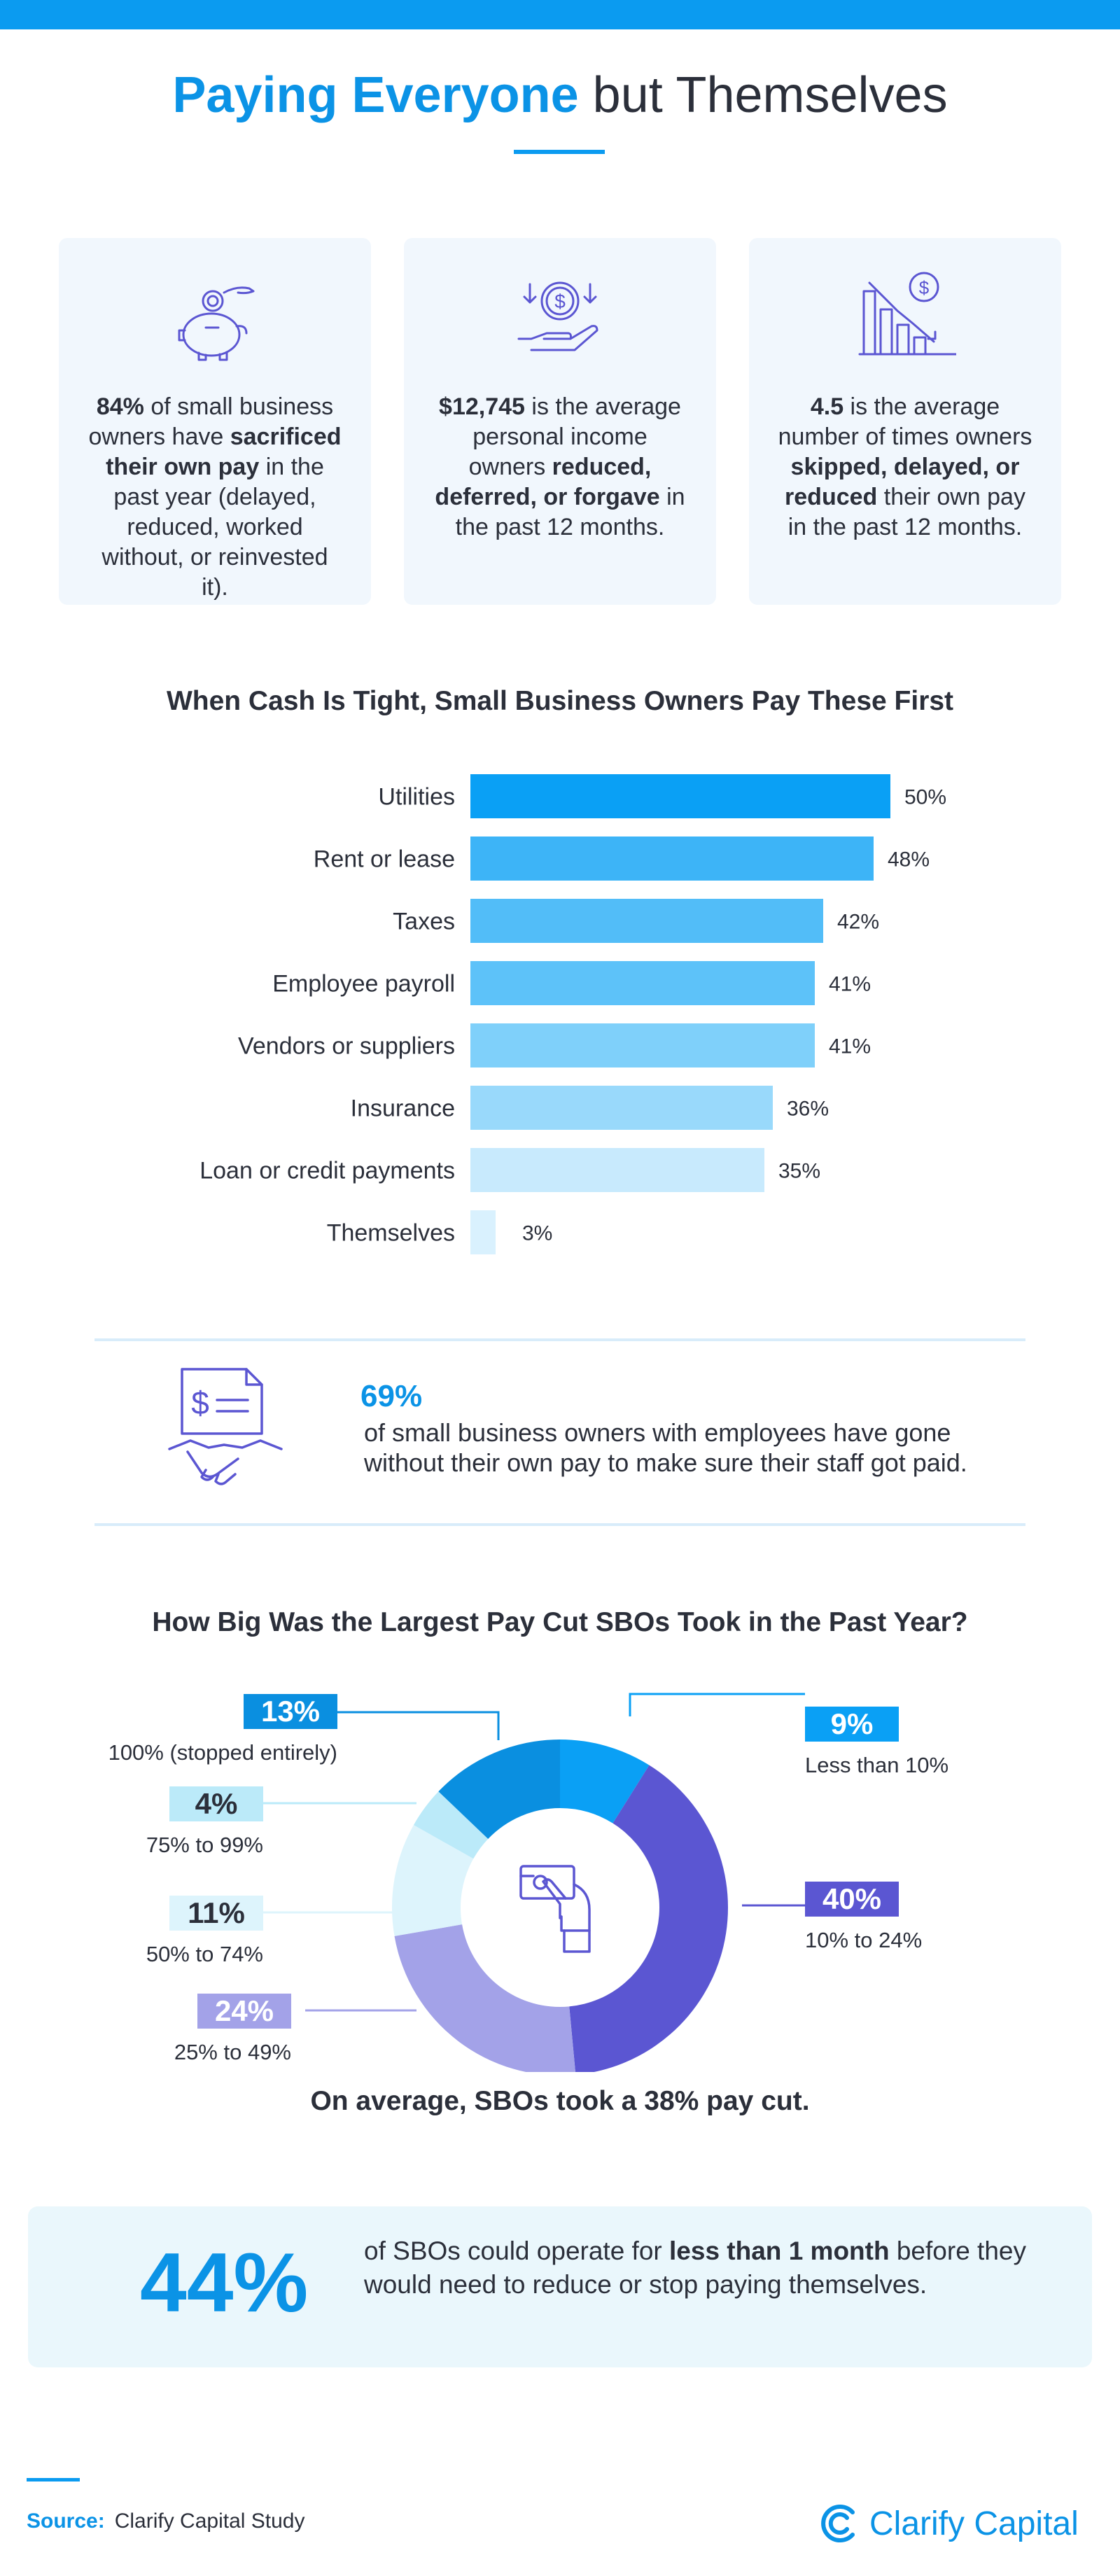 The image size is (1120, 2576). What do you see at coordinates (838, 2523) in the screenshot?
I see `clarify-logo-icon` at bounding box center [838, 2523].